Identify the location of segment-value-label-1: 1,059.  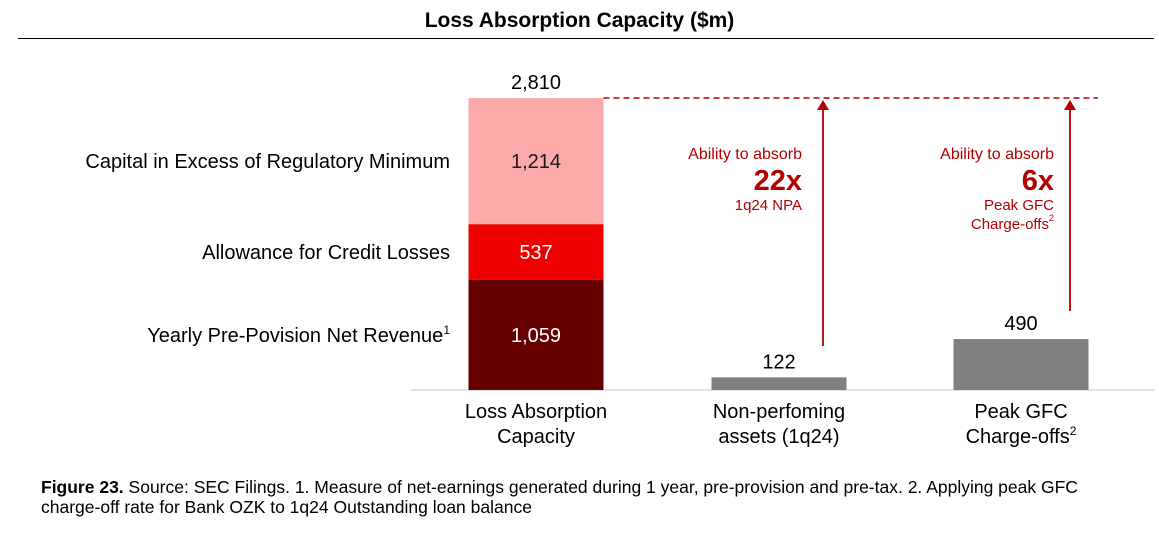
(536, 336).